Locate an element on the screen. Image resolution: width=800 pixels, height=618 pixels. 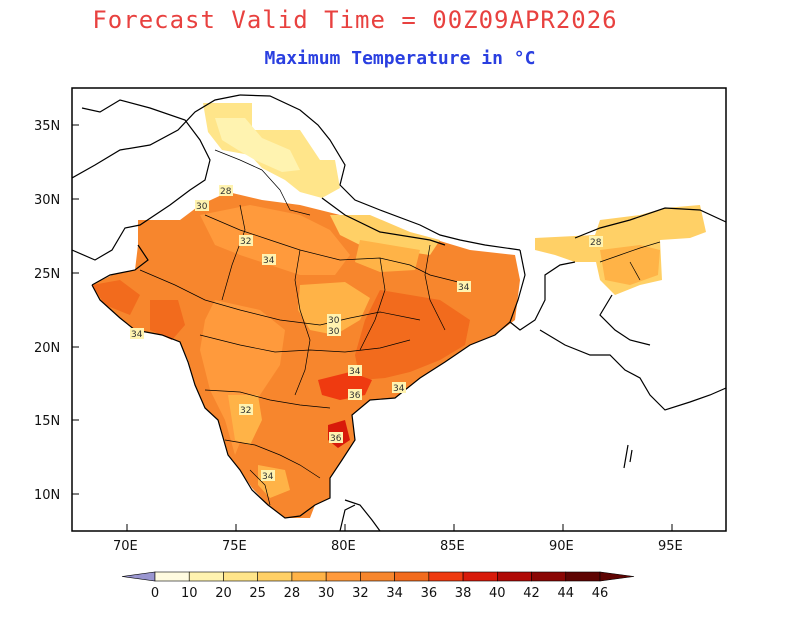
colorbar-over-arrow is located at coordinates (617, 576).